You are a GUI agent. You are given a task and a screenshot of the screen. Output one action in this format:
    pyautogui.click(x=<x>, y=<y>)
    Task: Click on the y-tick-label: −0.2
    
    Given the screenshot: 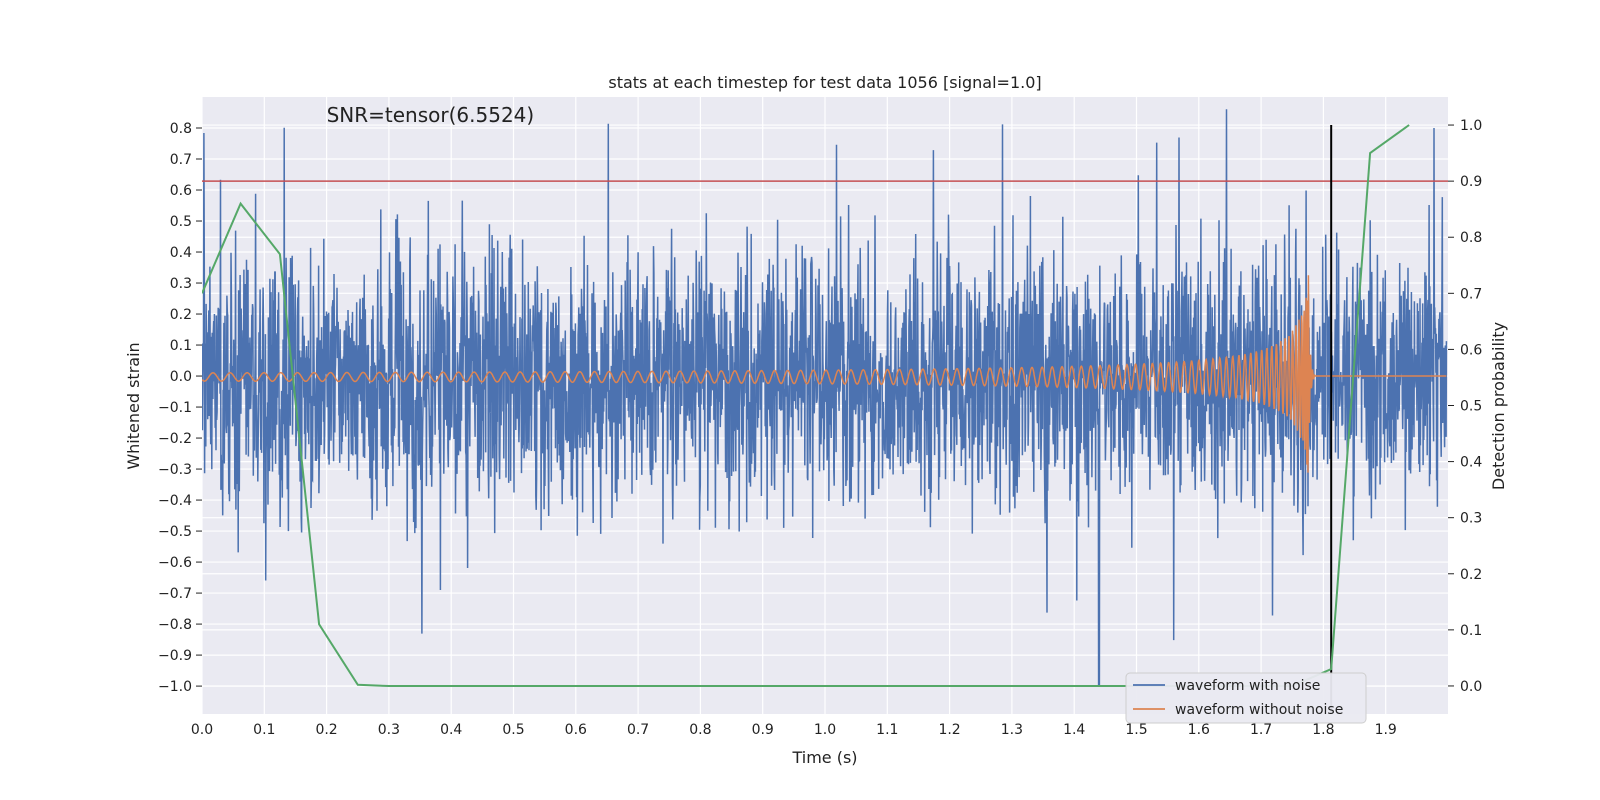 What is the action you would take?
    pyautogui.click(x=175, y=439)
    